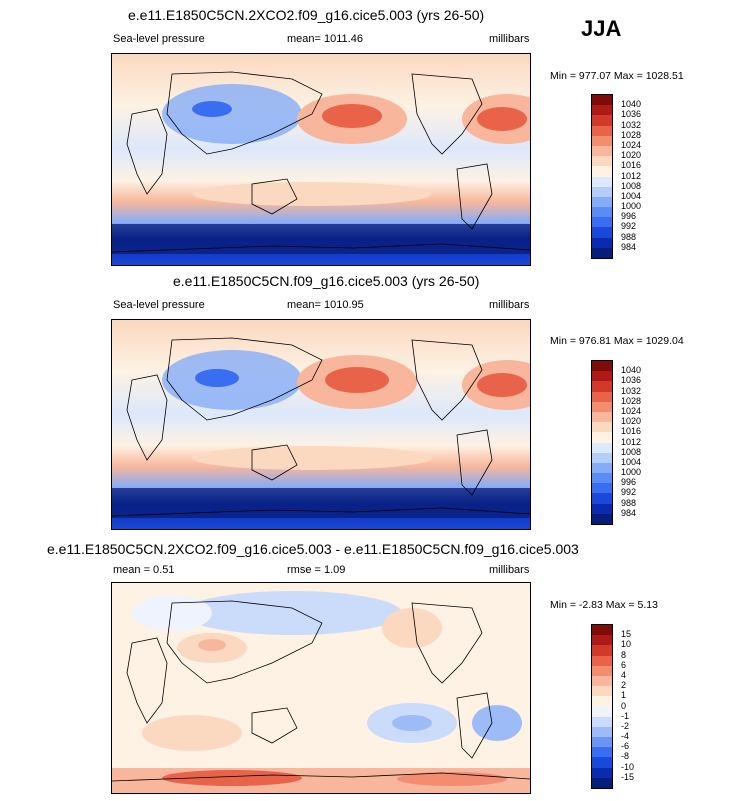 The image size is (733, 801). I want to click on colorbar-level-label: -10, so click(628, 766).